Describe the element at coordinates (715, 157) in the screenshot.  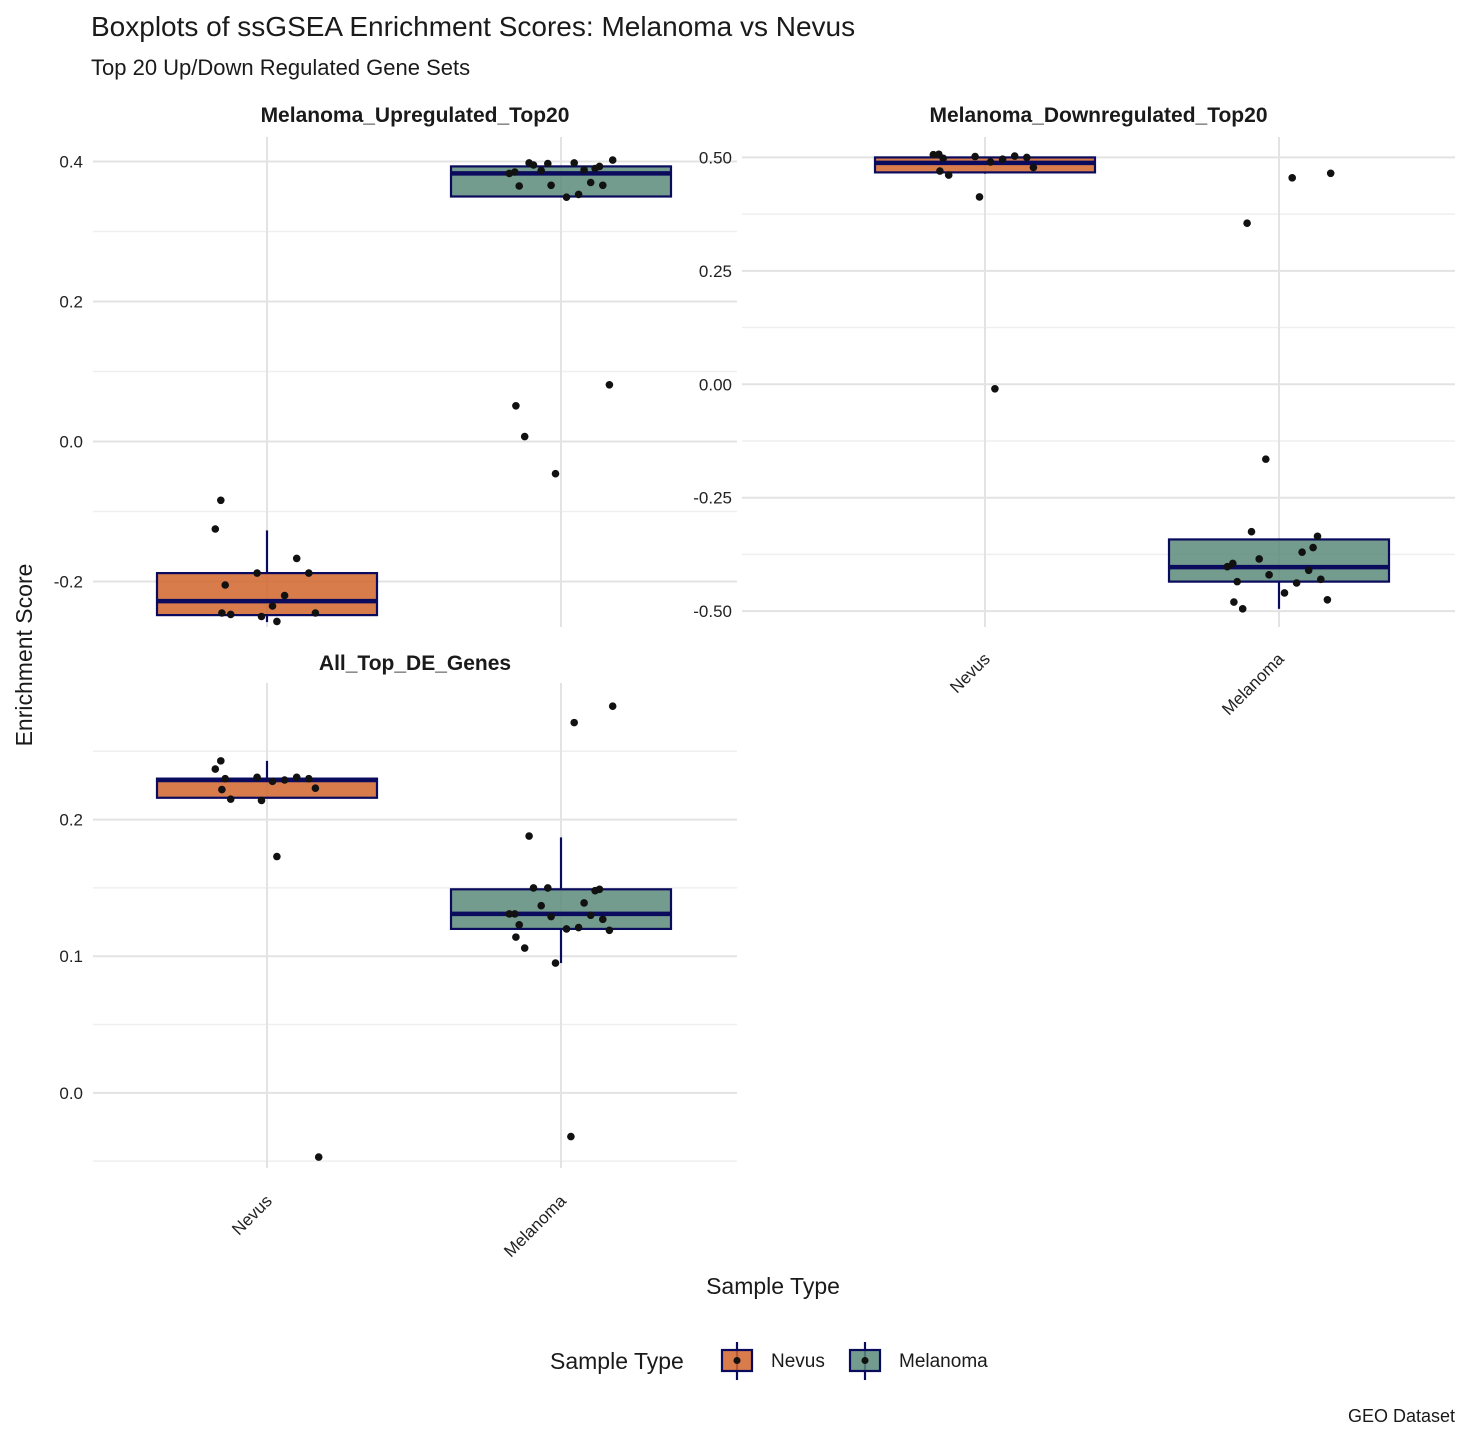
I see `y-tick-label: 0.50` at that location.